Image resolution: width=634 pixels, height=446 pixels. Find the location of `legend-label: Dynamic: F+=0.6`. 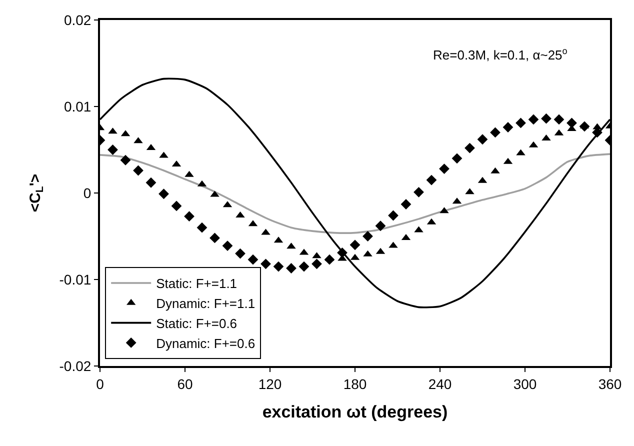

legend-label: Dynamic: F+=0.6 is located at coordinates (206, 343).